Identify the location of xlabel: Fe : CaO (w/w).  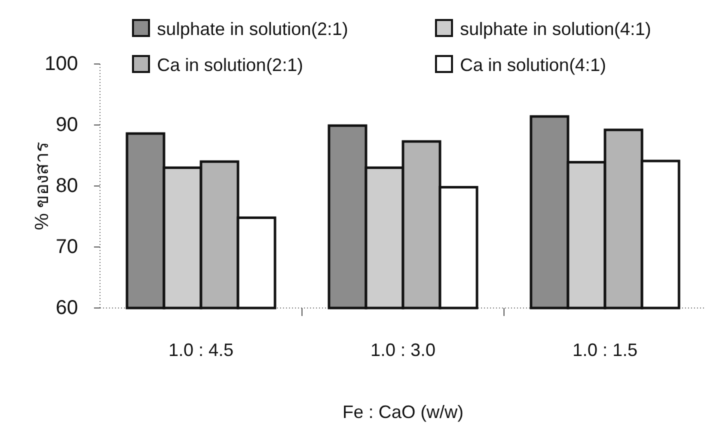
(403, 412).